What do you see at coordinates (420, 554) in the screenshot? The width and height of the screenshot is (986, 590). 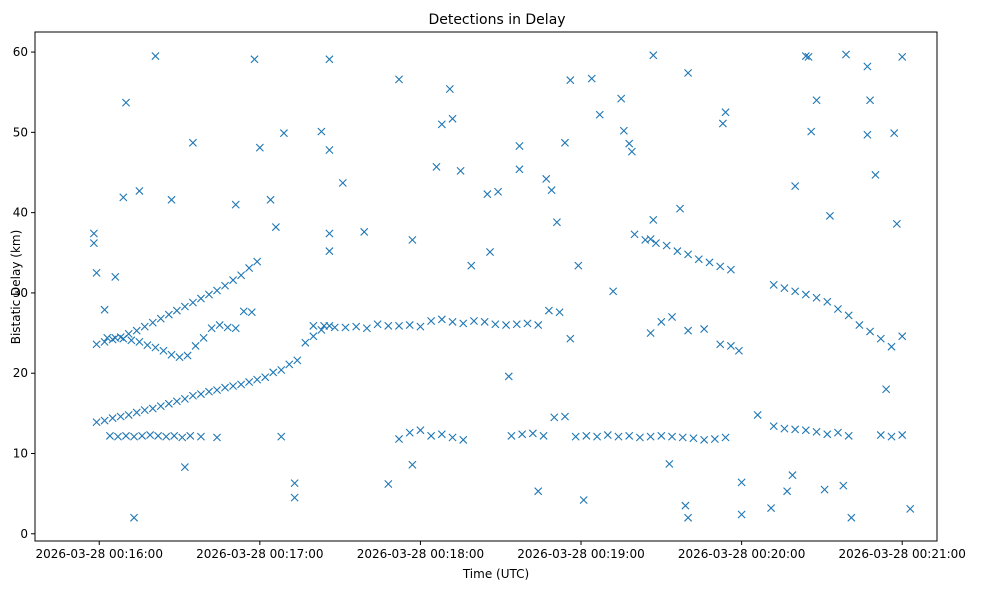 I see `x-tick-label: 2026-03-28 00:18:00` at bounding box center [420, 554].